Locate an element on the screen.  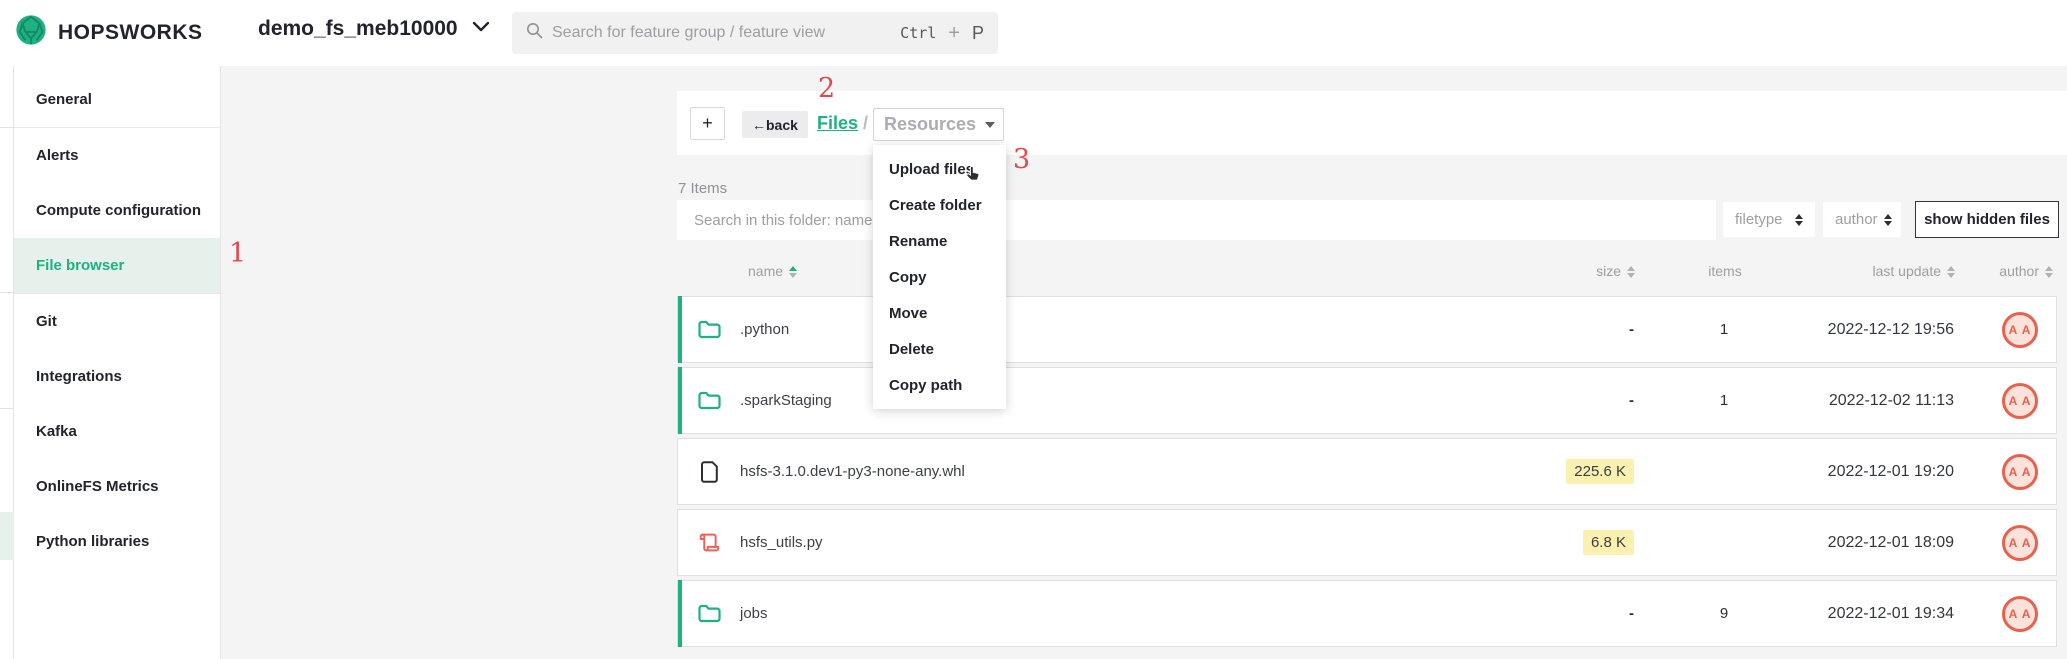
author-filter-label: author is located at coordinates (1856, 219).